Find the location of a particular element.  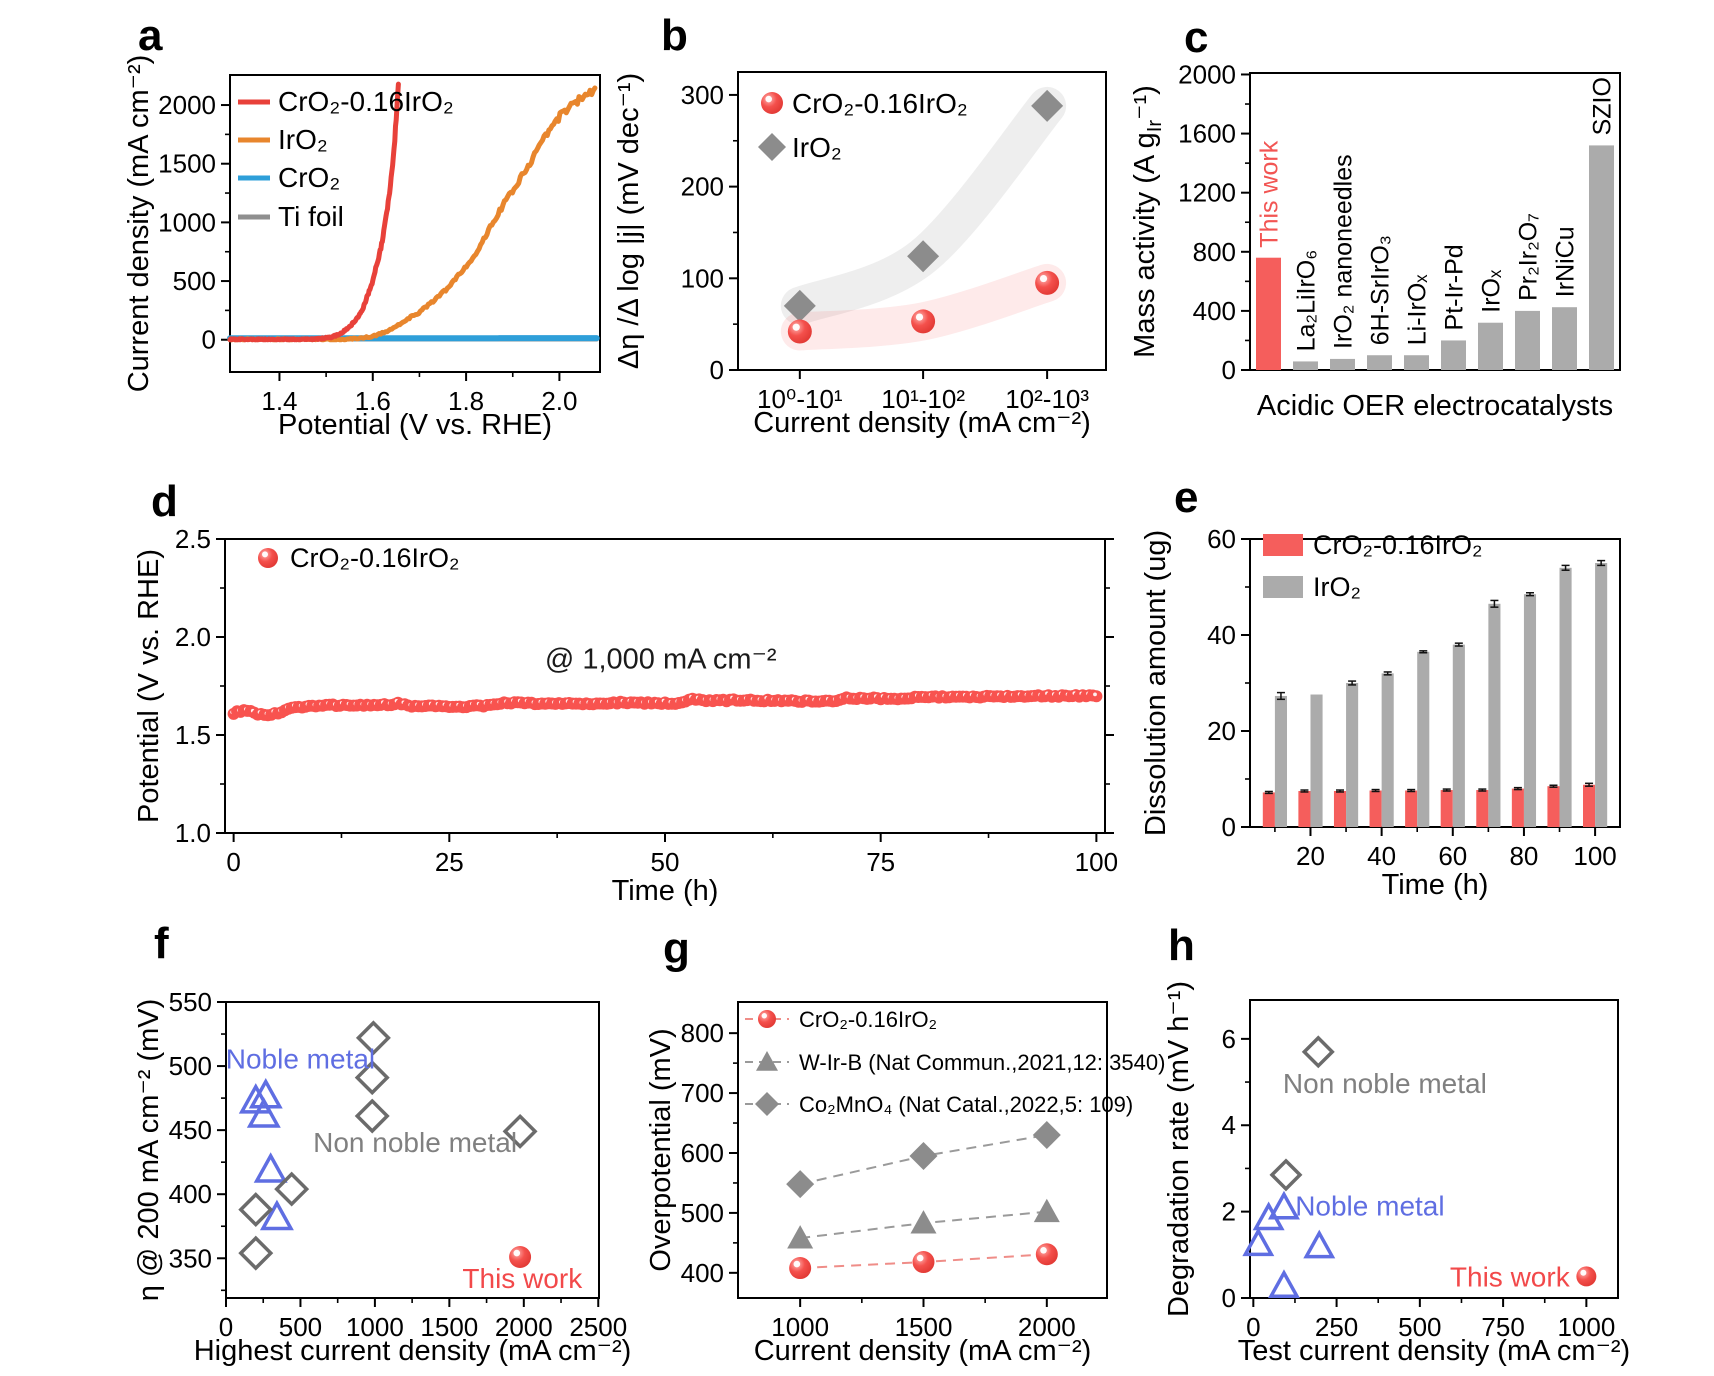

triangle-marker-body is located at coordinates (1046, 1210).